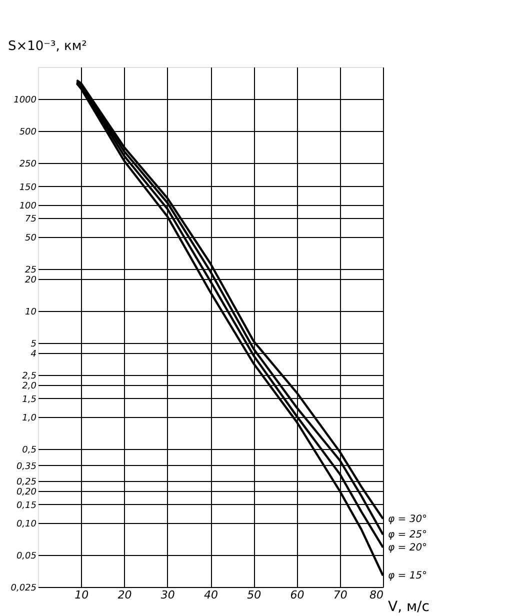 Image resolution: width=512 pixels, height=616 pixels. What do you see at coordinates (26, 525) in the screenshot?
I see `y-tick-label: 0,10` at bounding box center [26, 525].